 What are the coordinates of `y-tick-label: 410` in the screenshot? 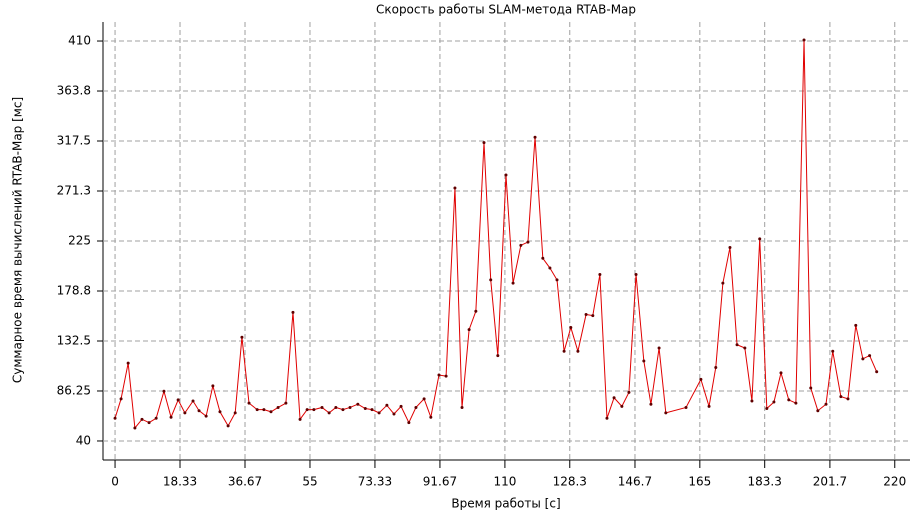 It's located at (79, 41).